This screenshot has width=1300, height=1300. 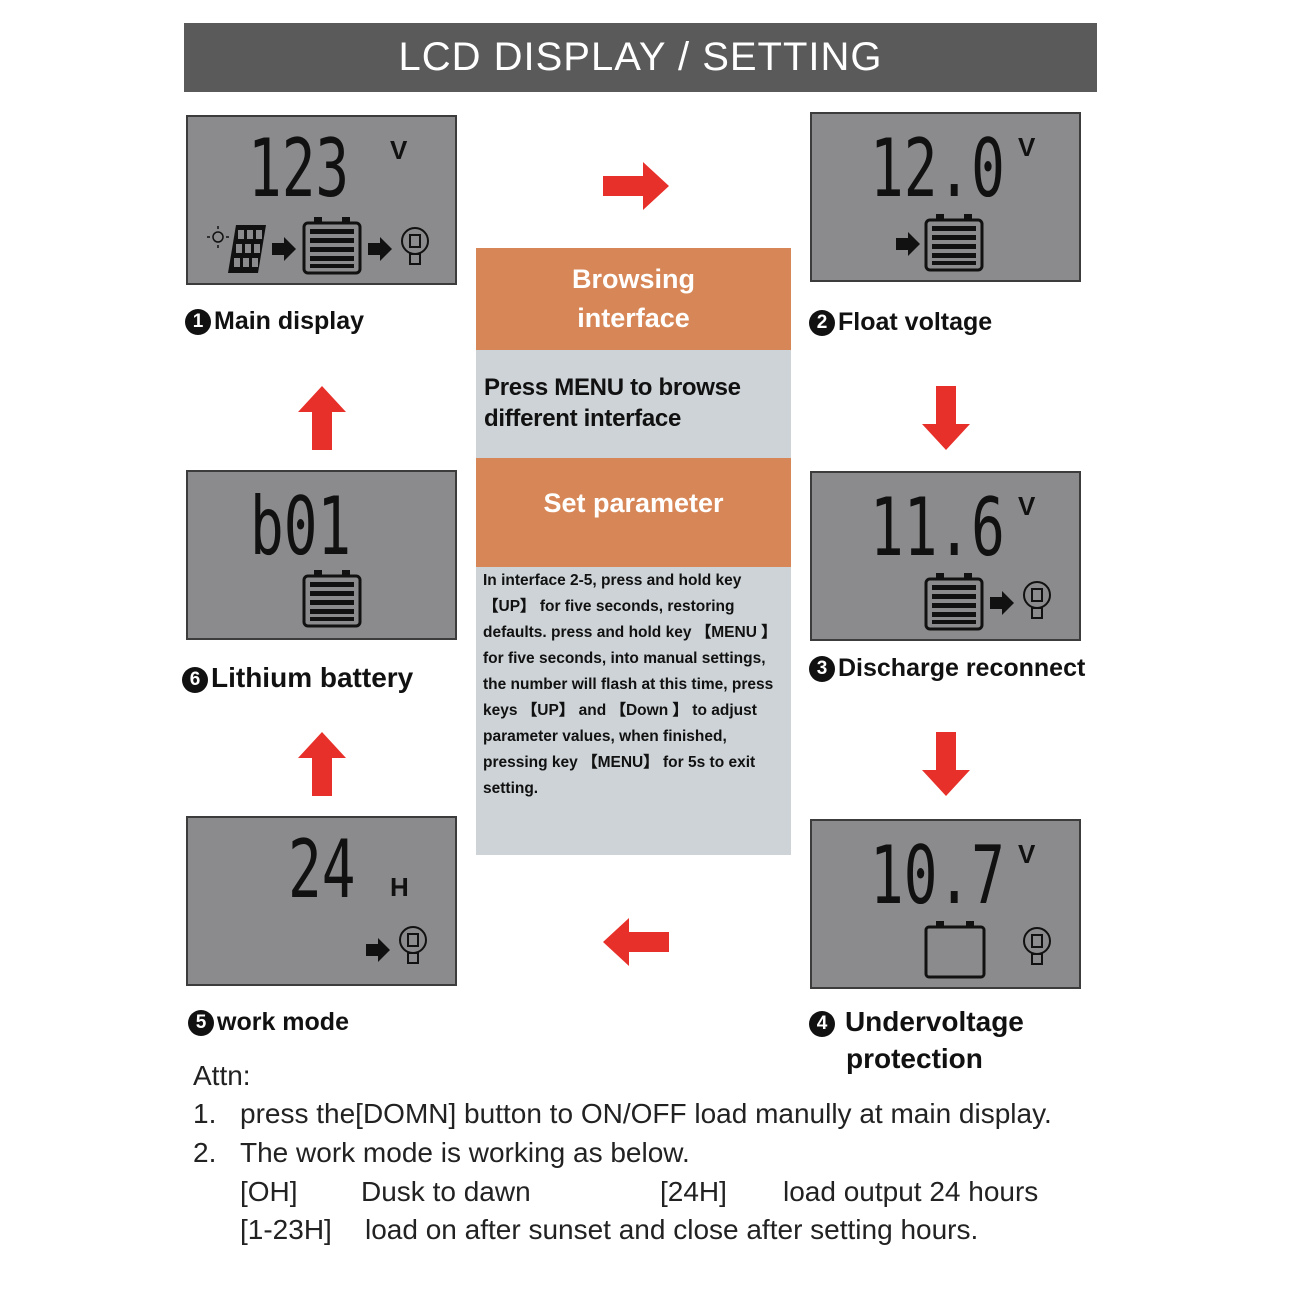 I want to click on solar-panel-icon, so click(x=236, y=249).